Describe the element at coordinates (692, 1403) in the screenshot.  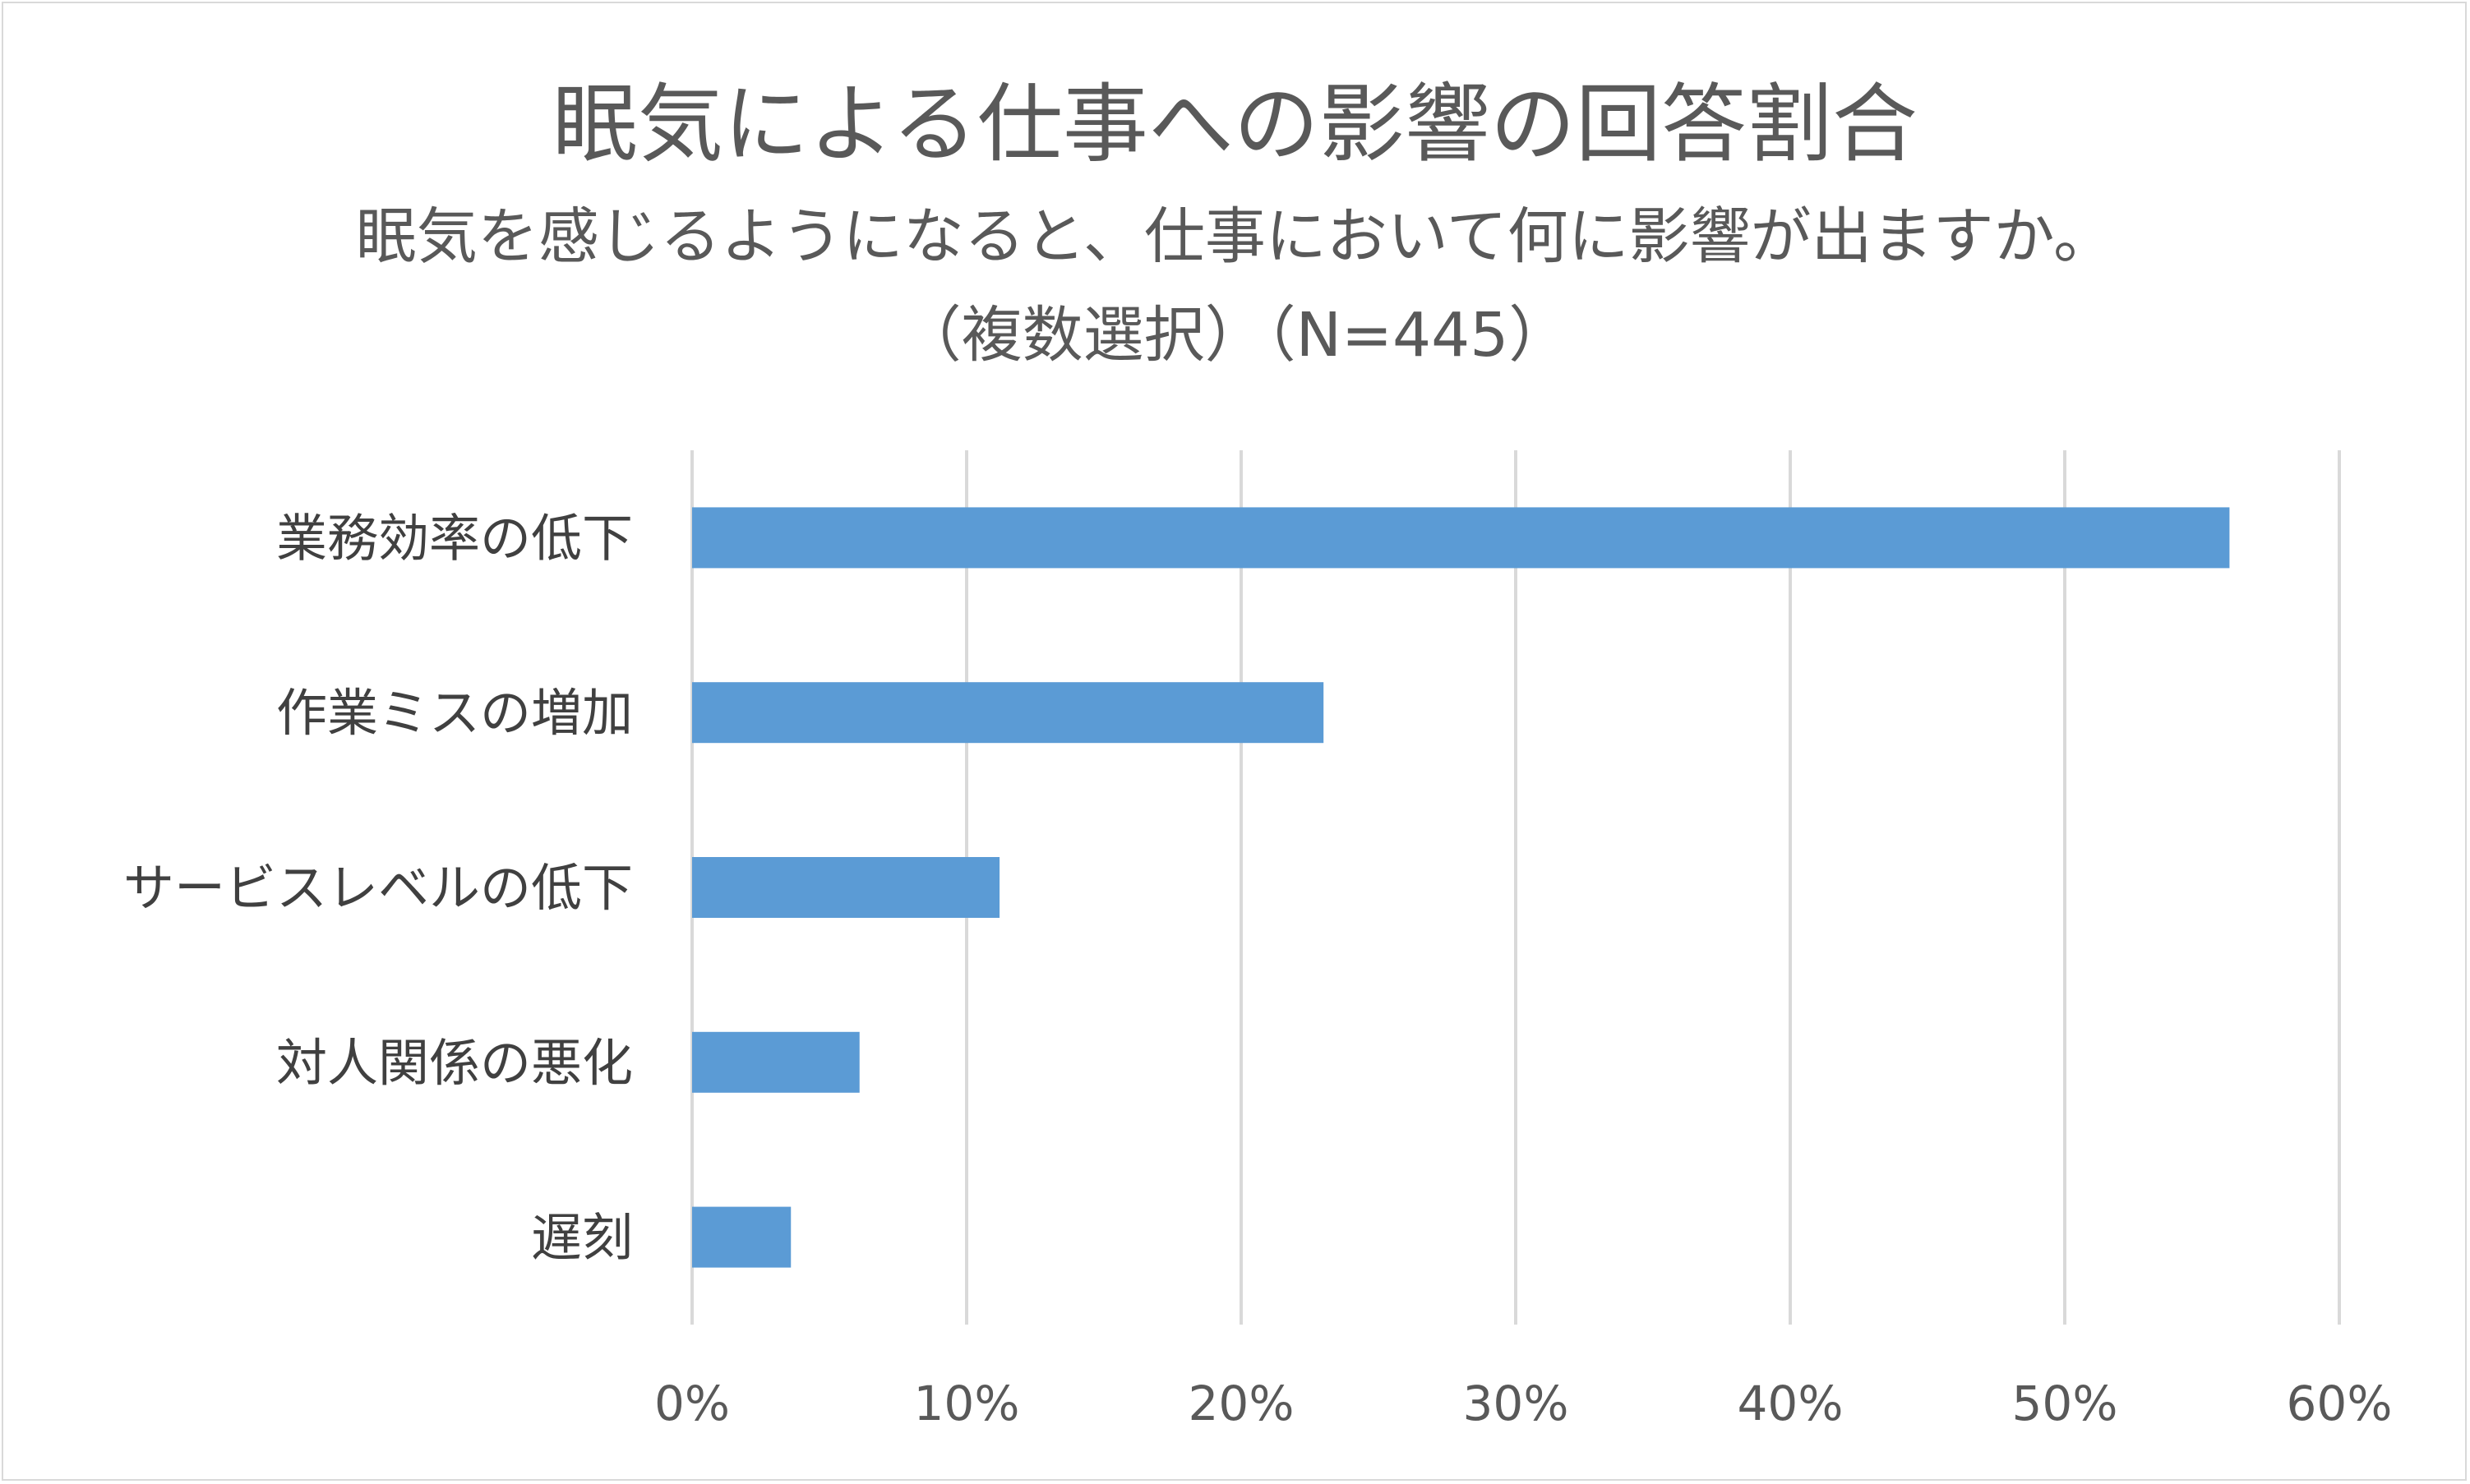
I see `x-tick-label: 0%` at that location.